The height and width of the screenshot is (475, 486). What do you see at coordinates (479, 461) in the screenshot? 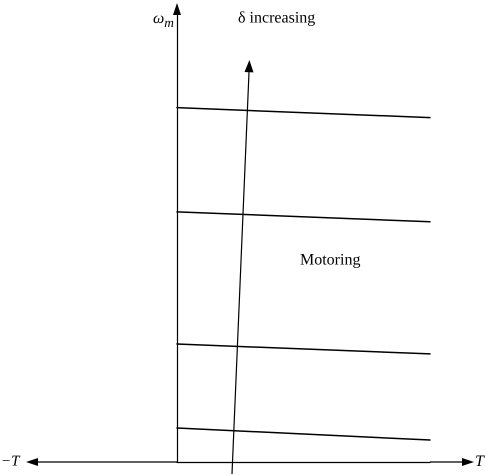
I see `x-axis-title: T` at bounding box center [479, 461].